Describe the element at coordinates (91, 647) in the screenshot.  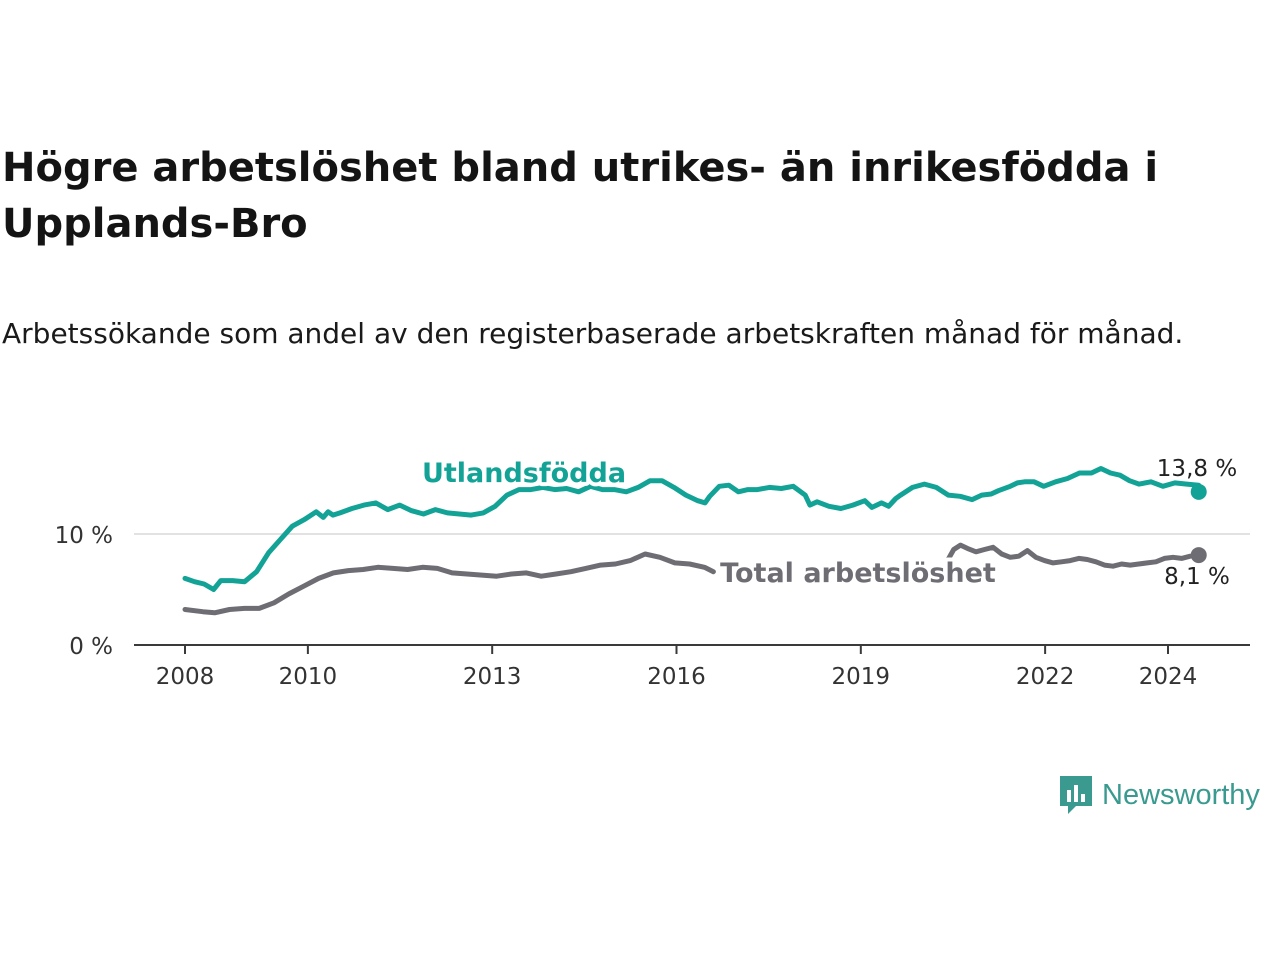
I see `y-tick-label: 0 %` at that location.